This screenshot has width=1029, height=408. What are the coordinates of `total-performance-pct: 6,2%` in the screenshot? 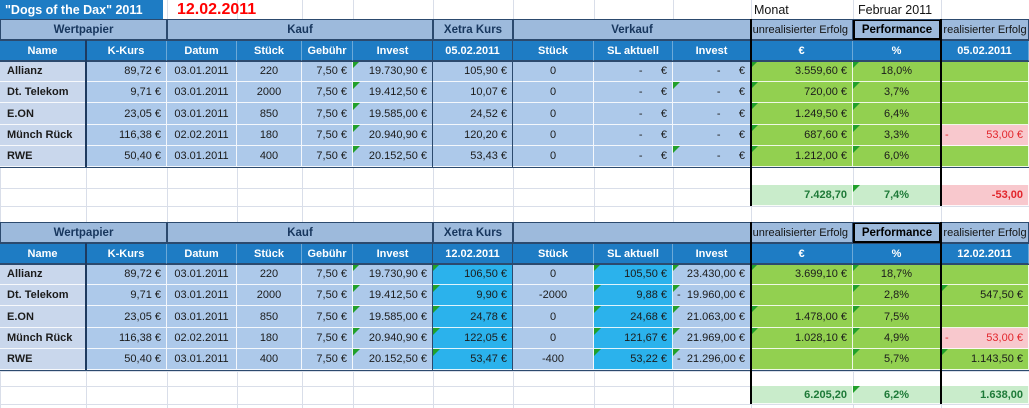 It's located at (897, 395).